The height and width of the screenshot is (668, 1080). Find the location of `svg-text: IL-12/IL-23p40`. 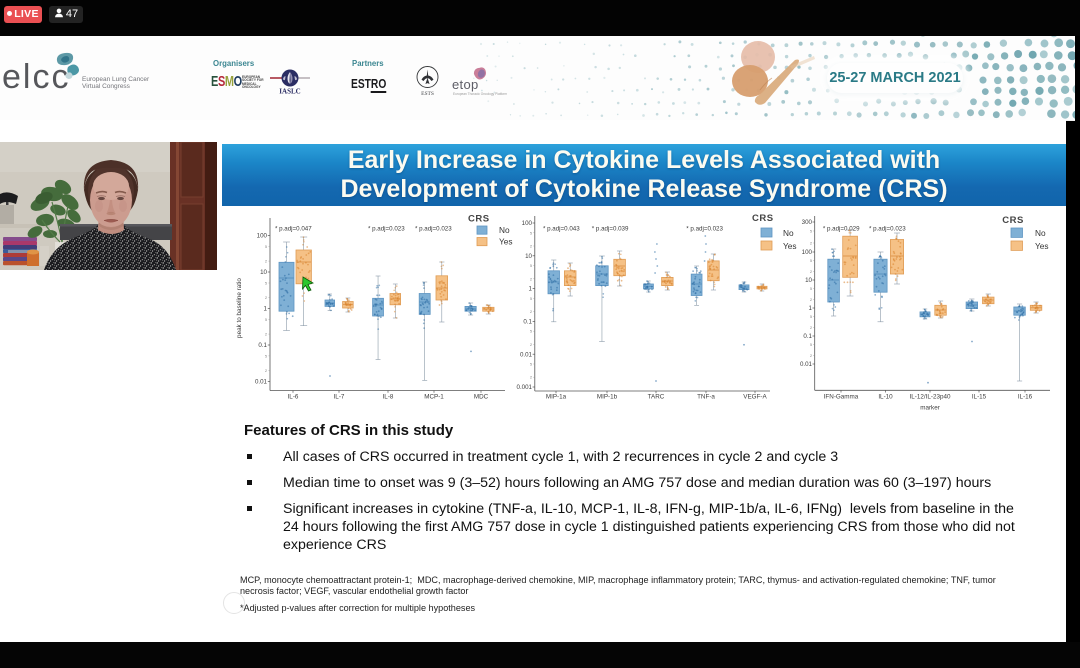

svg-text: IL-12/IL-23p40 is located at coordinates (930, 397).